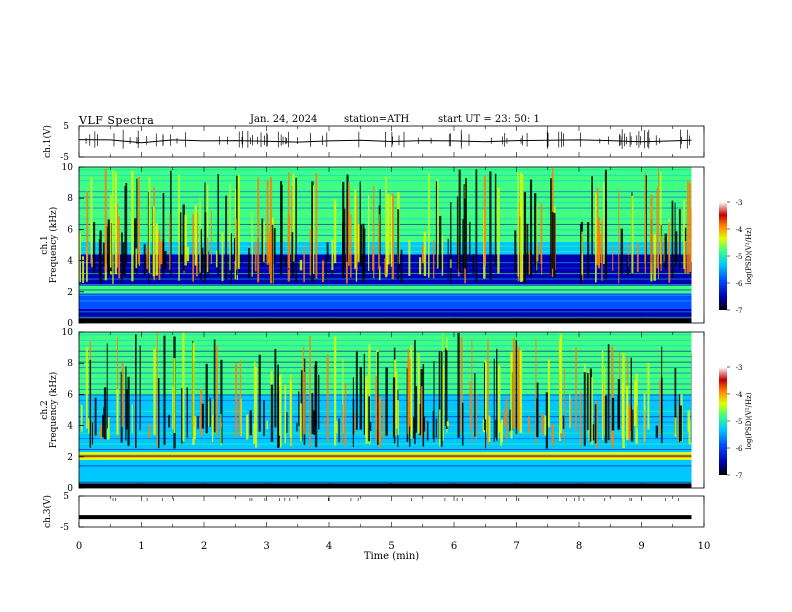 The width and height of the screenshot is (792, 612). I want to click on colorbar-tick-label: -5, so click(739, 257).